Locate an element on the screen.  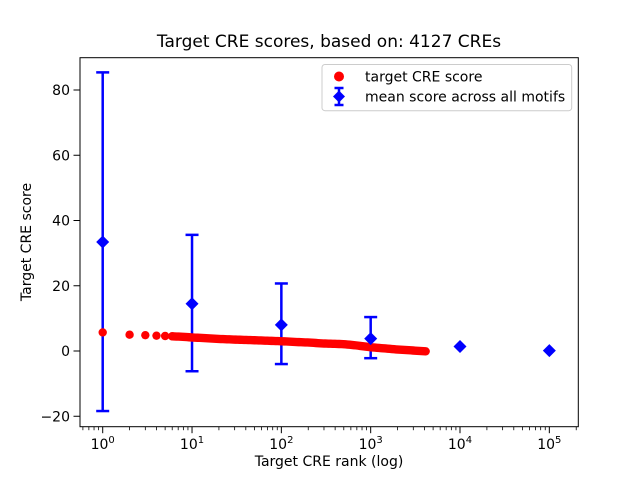
x-tick-label: 10⁵ is located at coordinates (549, 444).